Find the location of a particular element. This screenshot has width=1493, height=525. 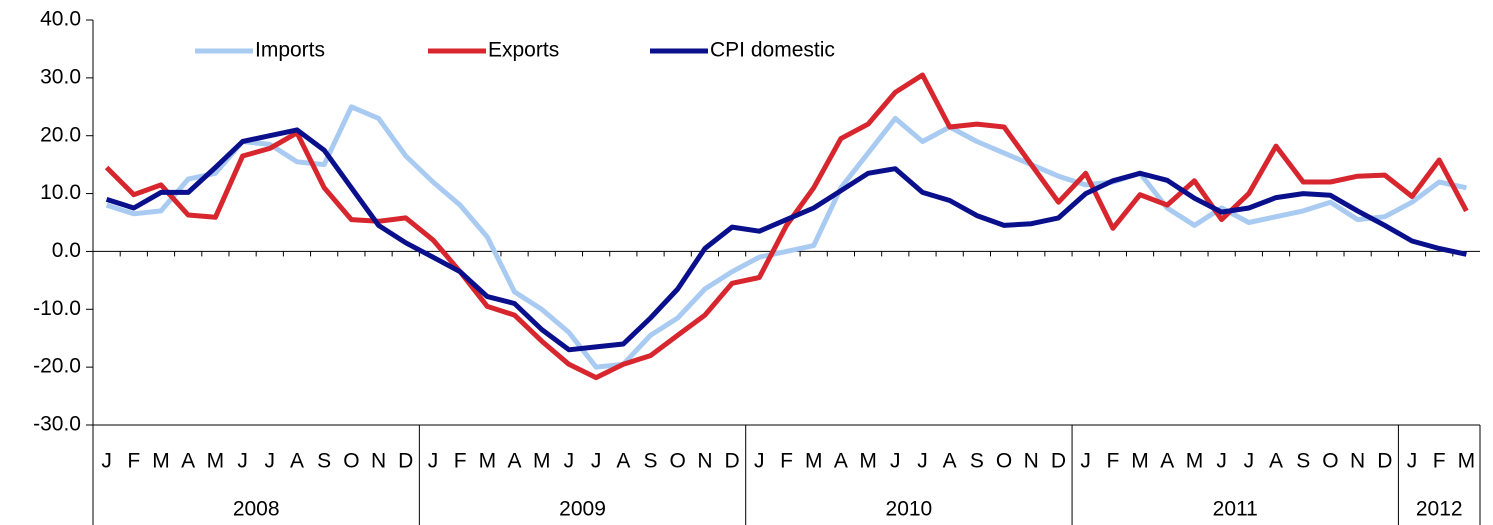

y-tick-label: 30.0 is located at coordinates (60, 76).